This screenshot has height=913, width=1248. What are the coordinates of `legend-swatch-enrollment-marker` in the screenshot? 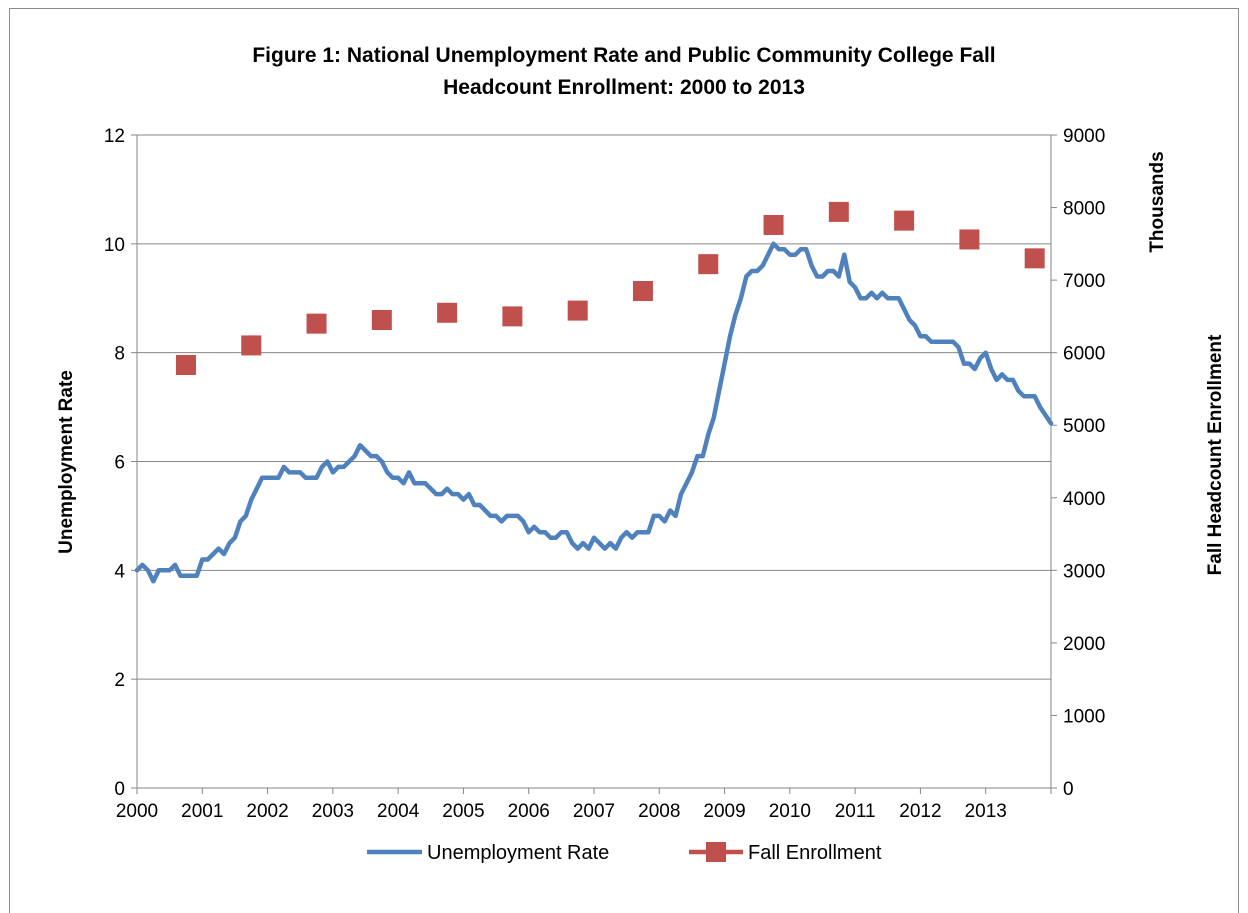 It's located at (716, 852).